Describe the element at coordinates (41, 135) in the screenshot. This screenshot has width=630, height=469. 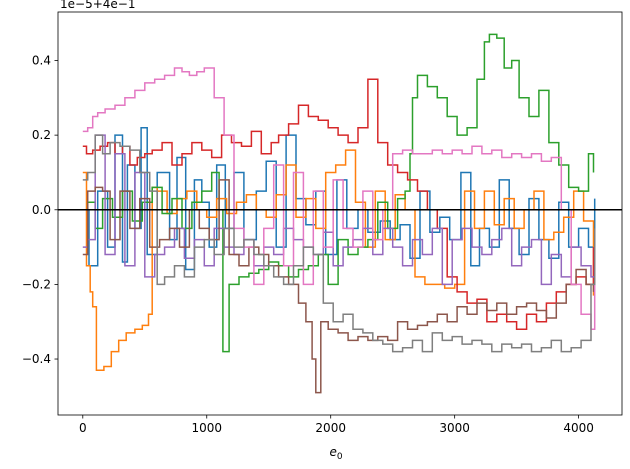
I see `y-tick-label: 0.2` at that location.